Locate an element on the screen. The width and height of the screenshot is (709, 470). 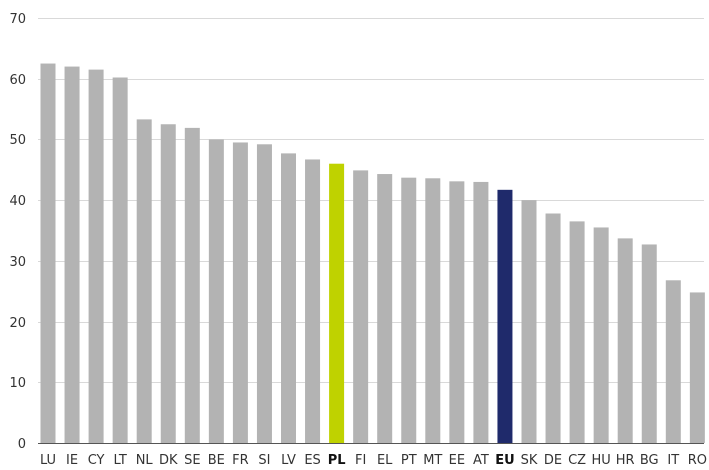
x-tick-label-ee: EE is located at coordinates (457, 460).